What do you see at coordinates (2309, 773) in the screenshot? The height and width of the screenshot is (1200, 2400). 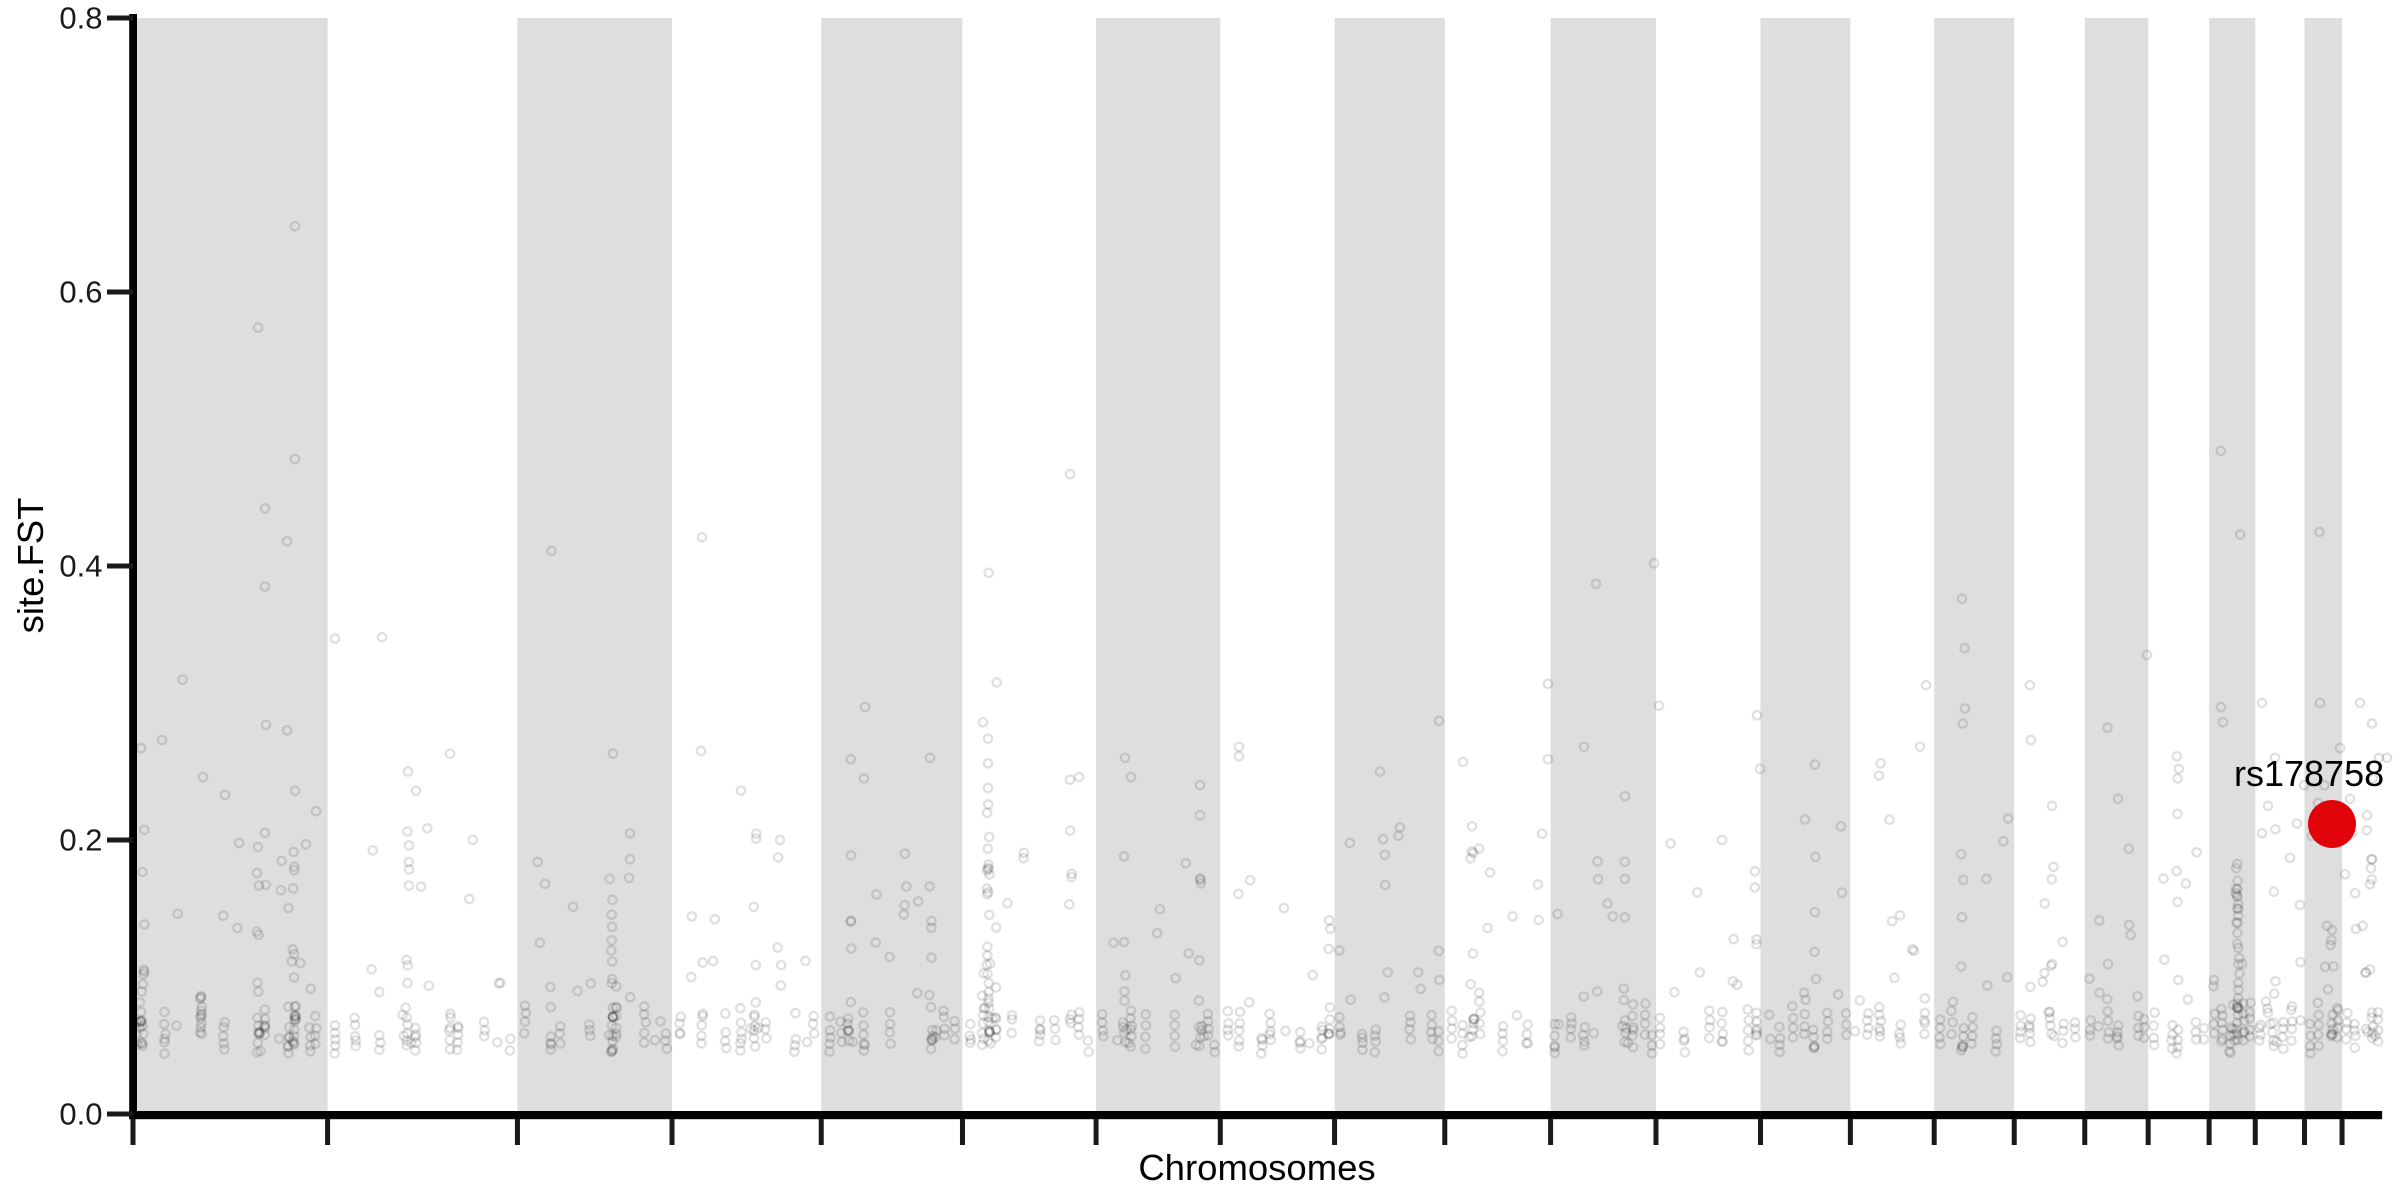 I see `svg-text: rs178758` at bounding box center [2309, 773].